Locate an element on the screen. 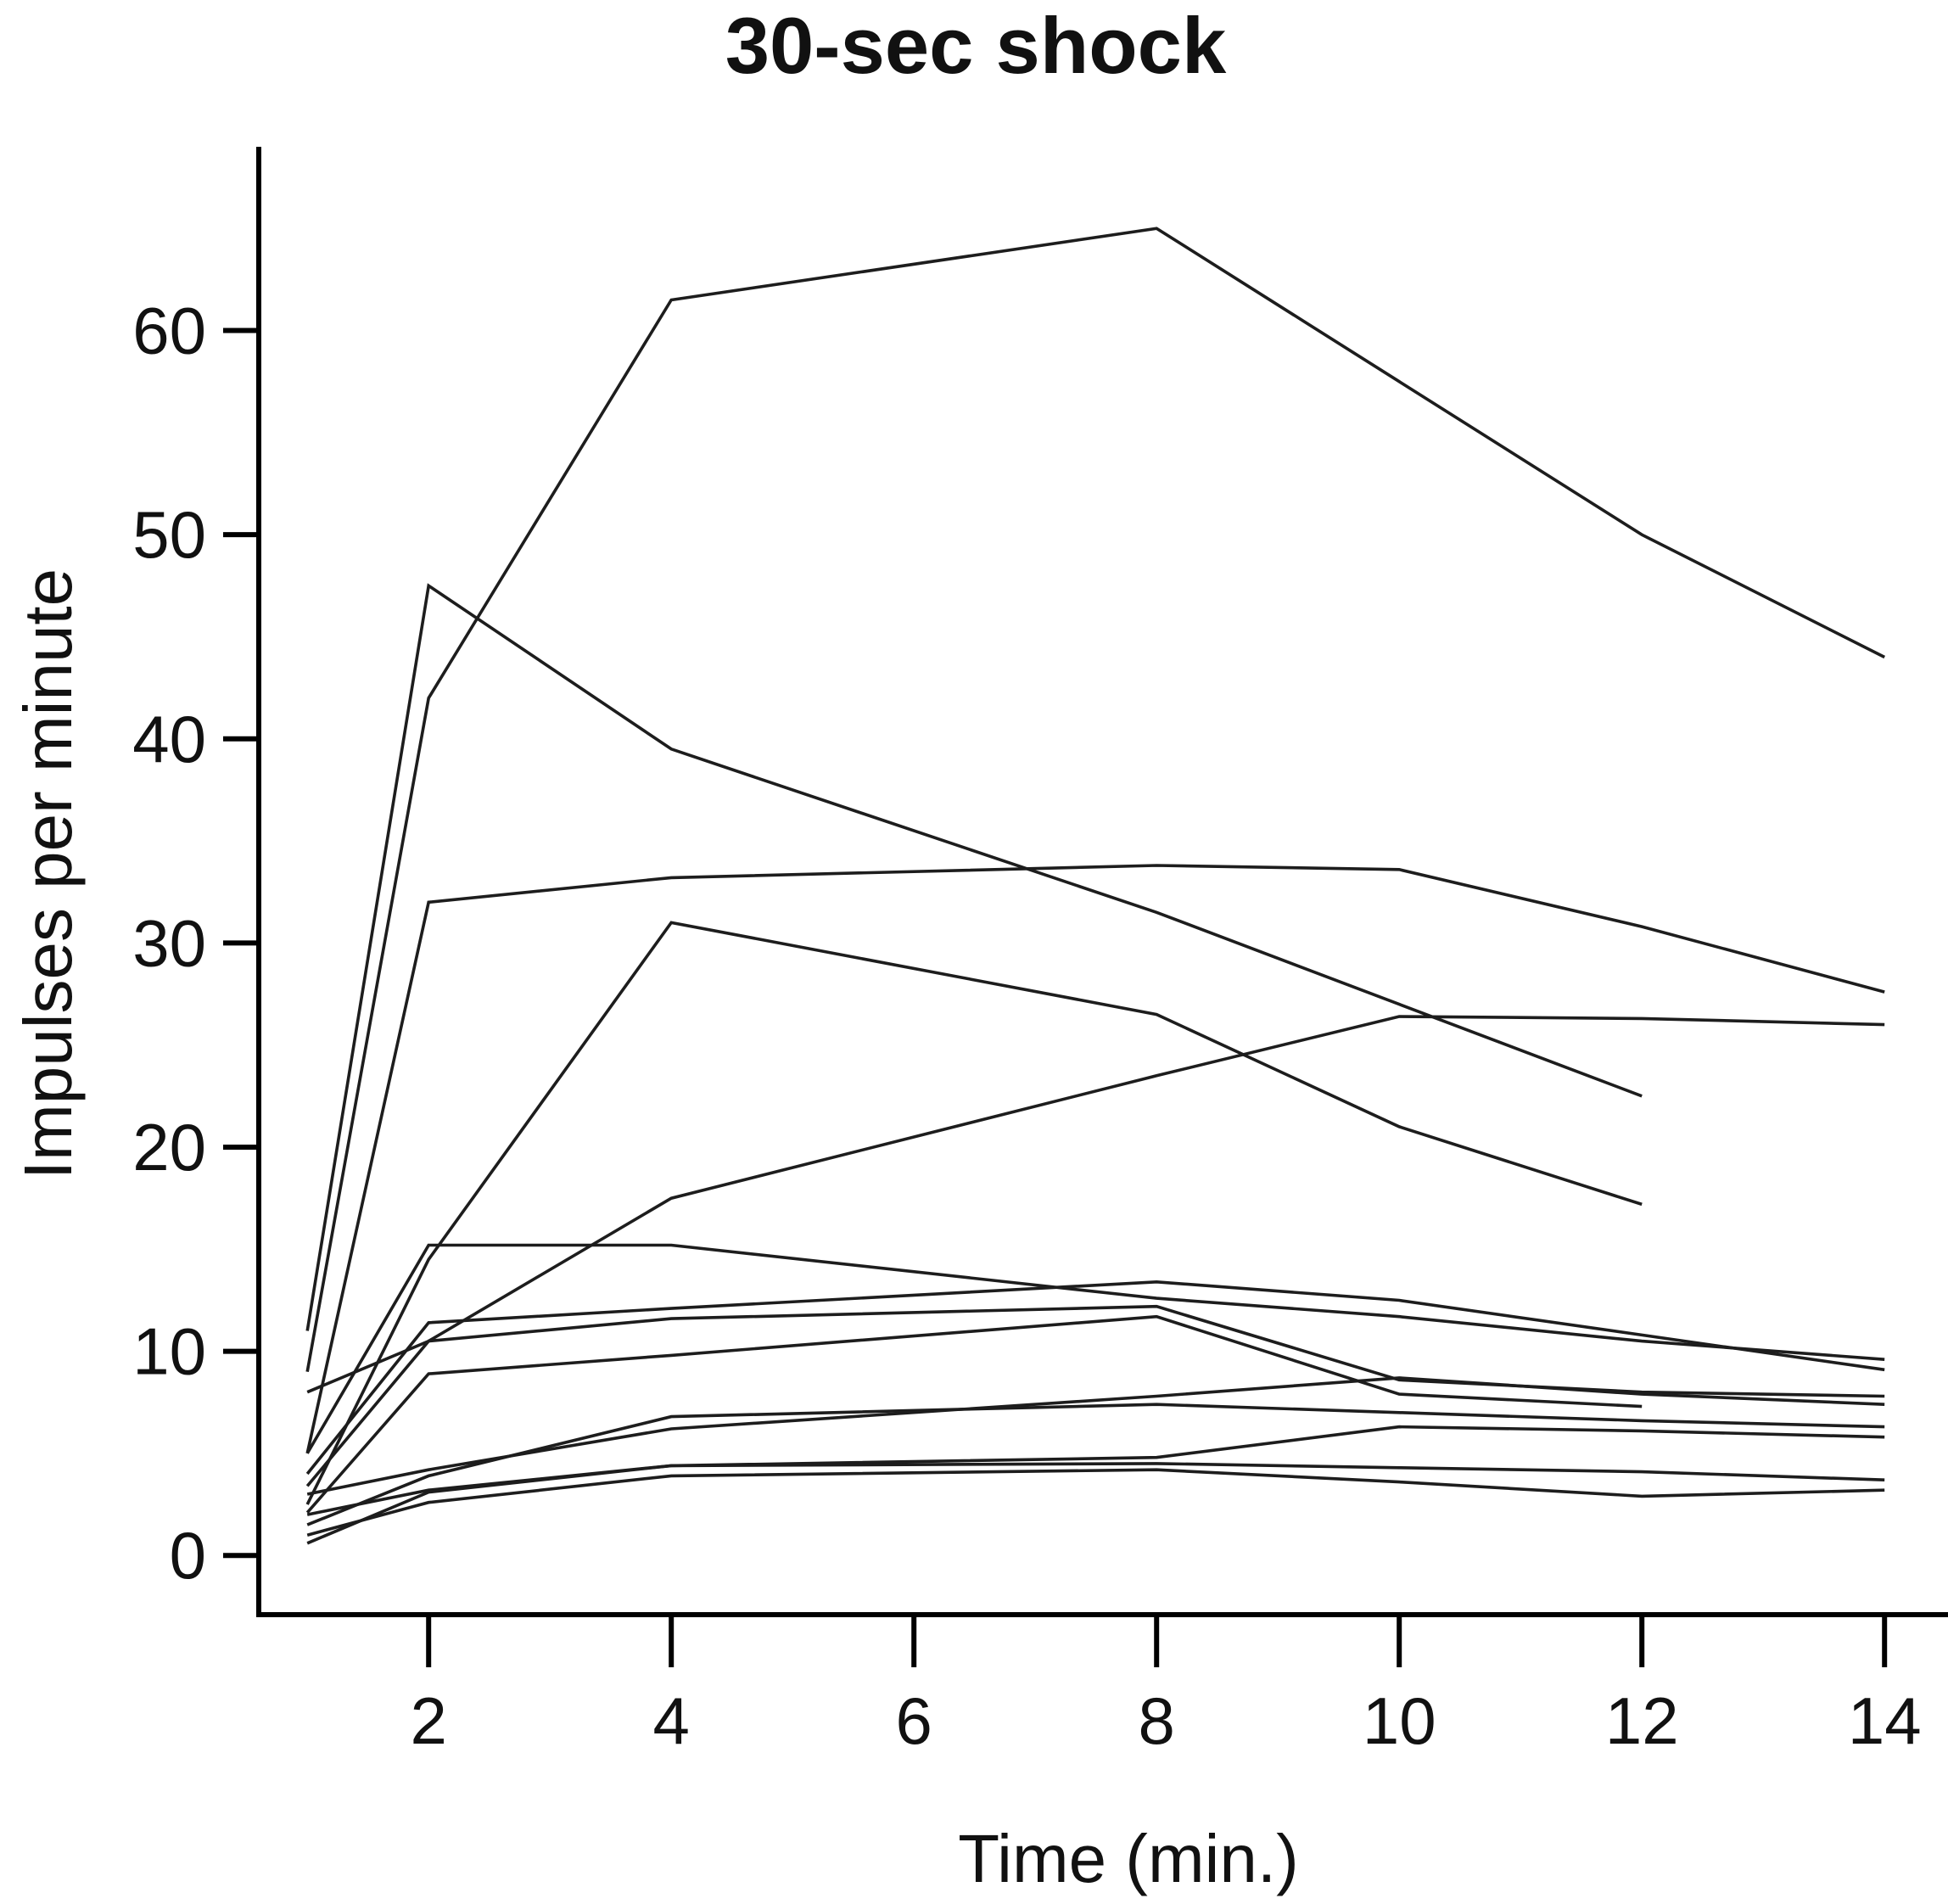  y-tick-label: 50 is located at coordinates (169, 534).